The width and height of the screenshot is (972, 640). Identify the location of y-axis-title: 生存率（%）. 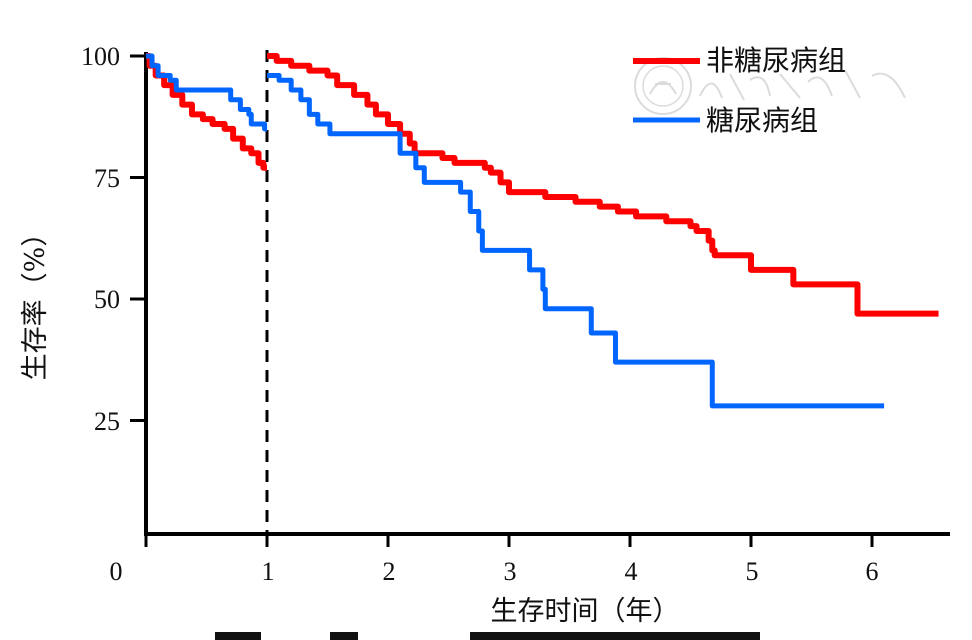
(35, 300).